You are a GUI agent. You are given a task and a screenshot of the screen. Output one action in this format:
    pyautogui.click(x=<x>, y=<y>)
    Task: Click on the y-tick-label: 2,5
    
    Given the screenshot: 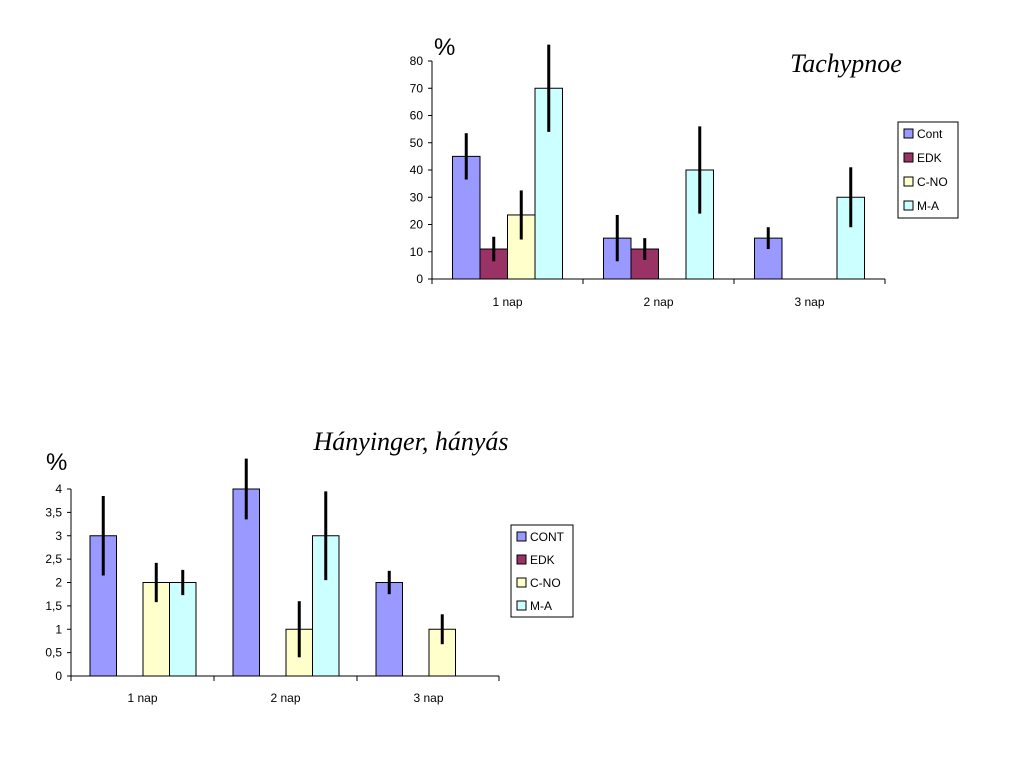 What is the action you would take?
    pyautogui.click(x=53, y=559)
    